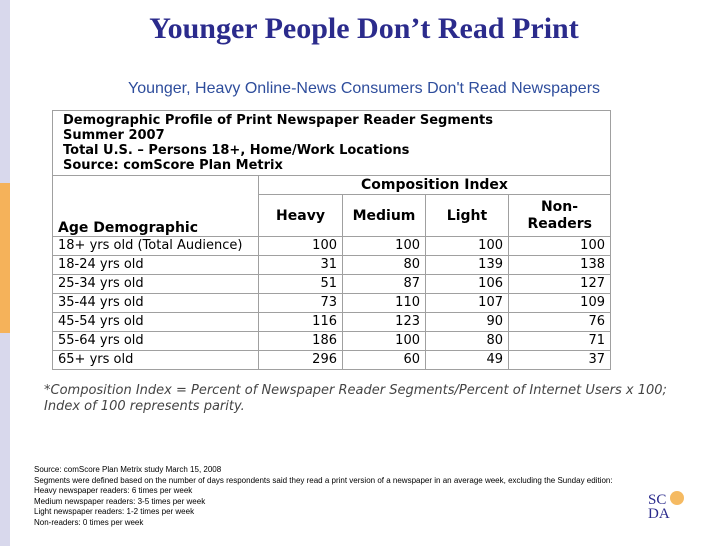 The height and width of the screenshot is (546, 728). What do you see at coordinates (559, 341) in the screenshot?
I see `cell-value: 71` at bounding box center [559, 341].